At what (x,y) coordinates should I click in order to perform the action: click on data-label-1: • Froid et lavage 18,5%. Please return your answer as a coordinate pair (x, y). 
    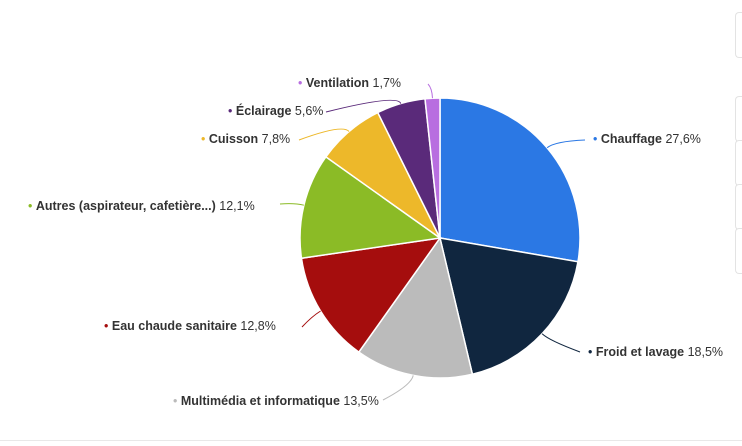
    Looking at the image, I should click on (655, 352).